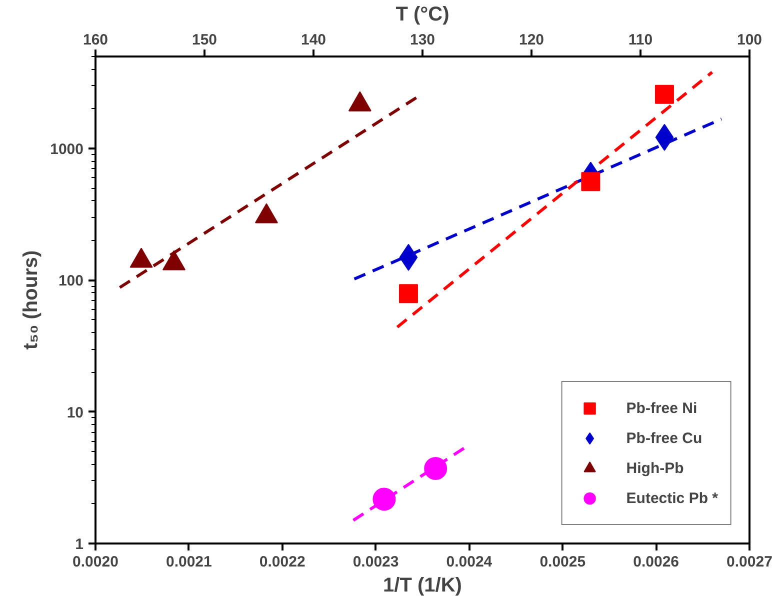  What do you see at coordinates (662, 408) in the screenshot?
I see `legend-label: Pb-free Ni` at bounding box center [662, 408].